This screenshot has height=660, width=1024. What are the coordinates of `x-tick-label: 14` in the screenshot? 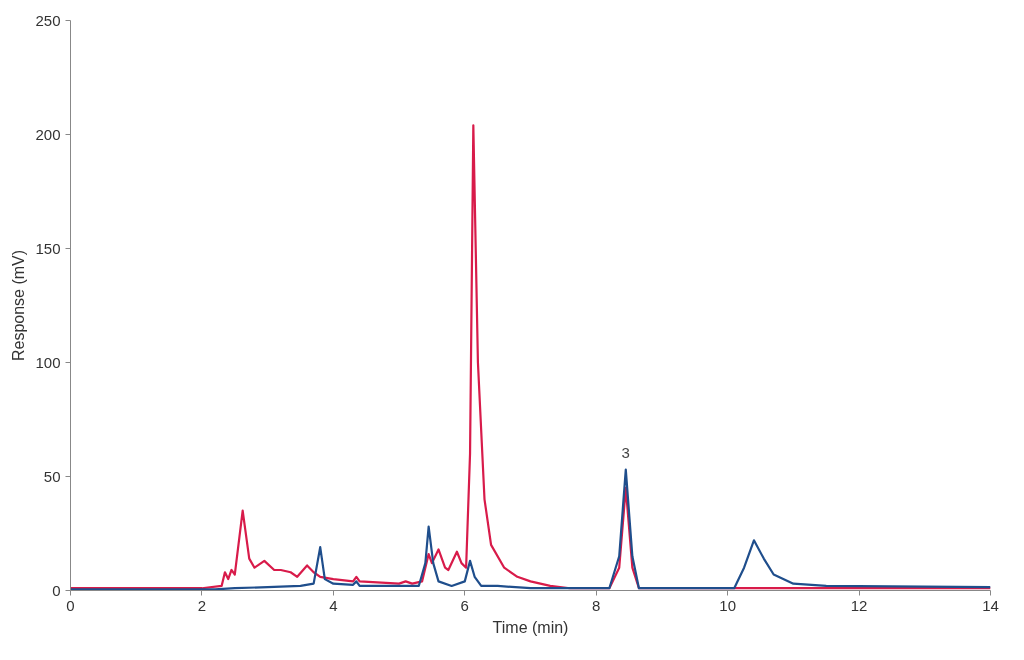 It's located at (990, 605).